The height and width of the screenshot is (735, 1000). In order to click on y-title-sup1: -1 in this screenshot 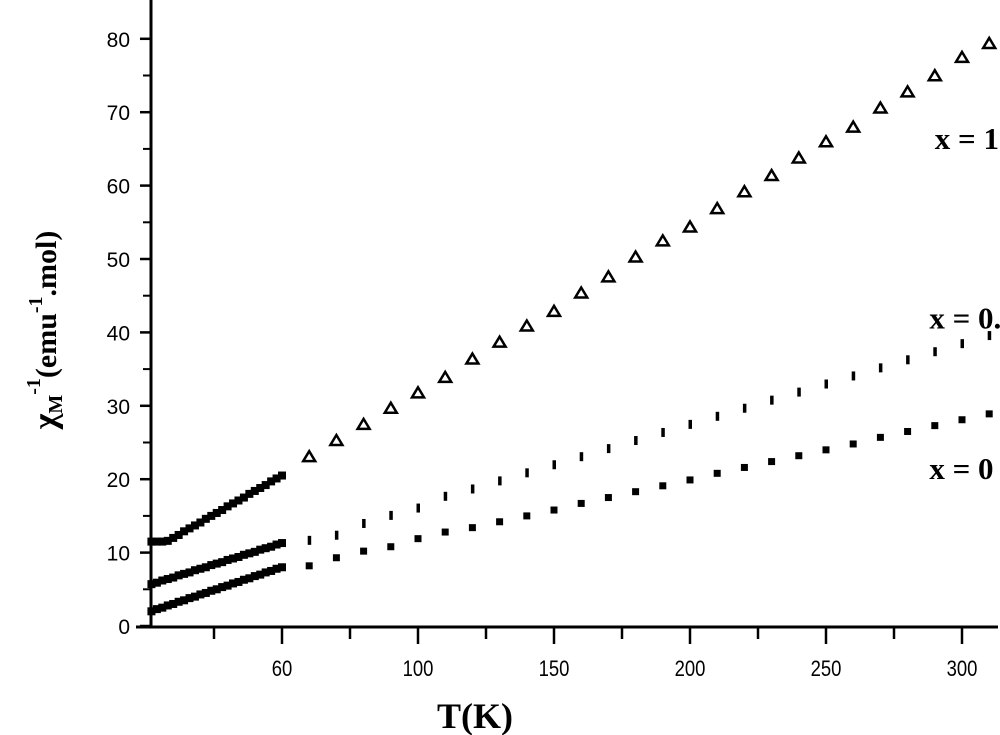, I will do `click(34, 386)`.